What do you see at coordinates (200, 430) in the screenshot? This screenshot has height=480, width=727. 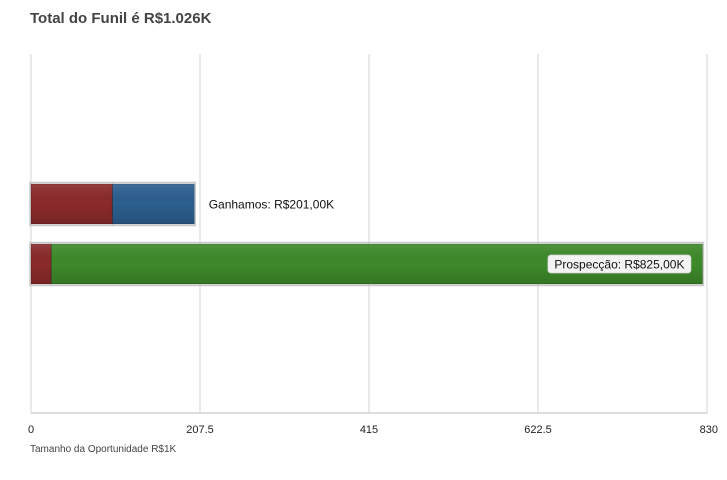 I see `x-tick-label: 207.5` at bounding box center [200, 430].